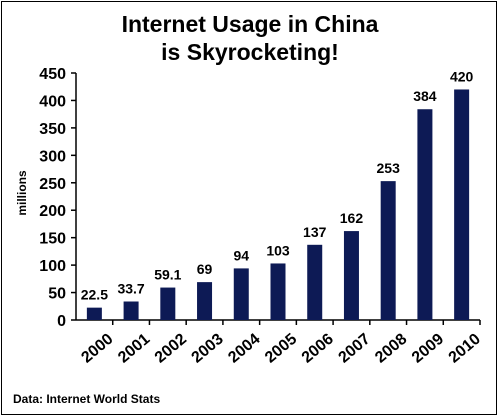  I want to click on chart-title-line-2: is Skyrocketing!, so click(250, 52).